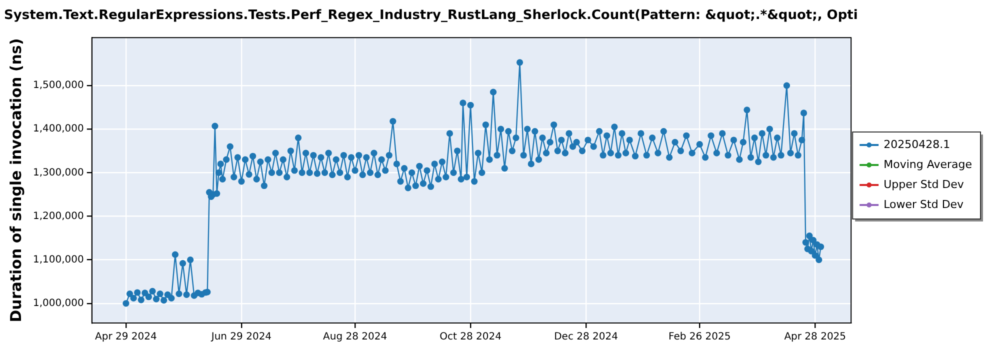 Image resolution: width=1000 pixels, height=350 pixels. What do you see at coordinates (815, 337) in the screenshot?
I see `x-tick-label: Apr 28 2025` at bounding box center [815, 337].